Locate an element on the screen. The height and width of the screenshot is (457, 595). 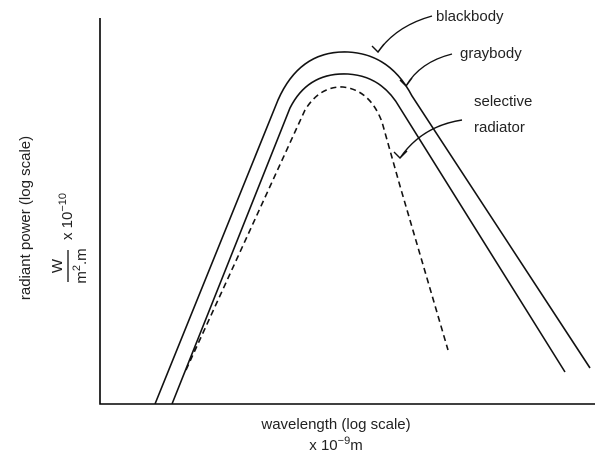
y-unit-denominator: m2.m is located at coordinates (80, 265).